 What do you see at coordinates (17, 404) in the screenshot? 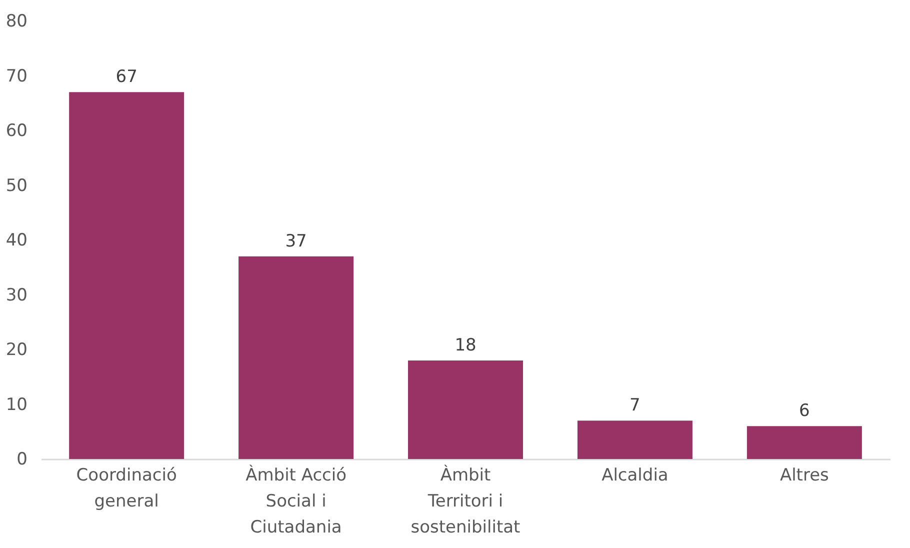
I see `y-tick-label: 10` at bounding box center [17, 404].